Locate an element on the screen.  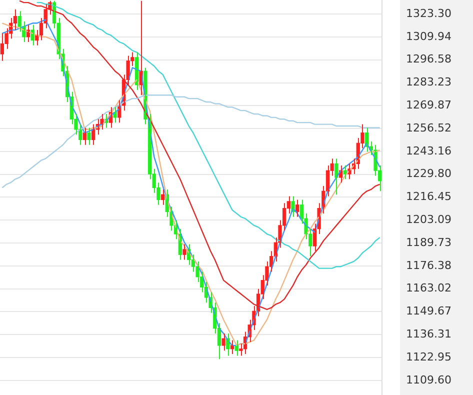
y-tick-label: 1269.87 is located at coordinates (429, 105).